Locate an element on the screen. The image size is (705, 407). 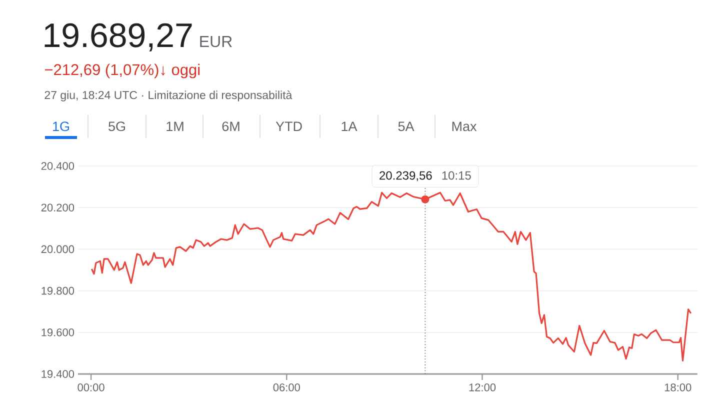
x-tick-label: 00:00 is located at coordinates (91, 388).